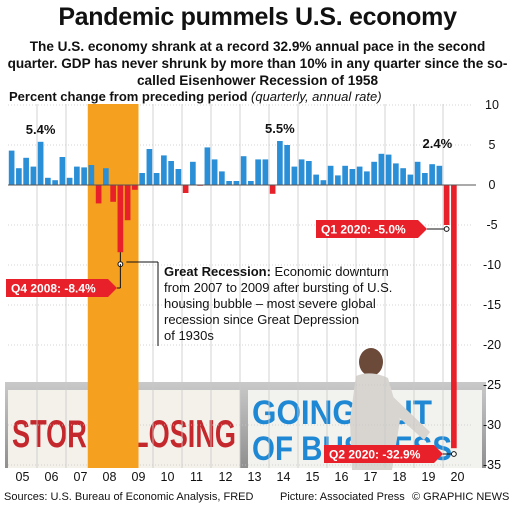 The width and height of the screenshot is (515, 510). Describe the element at coordinates (492, 385) in the screenshot. I see `y-tick-label: -25` at that location.